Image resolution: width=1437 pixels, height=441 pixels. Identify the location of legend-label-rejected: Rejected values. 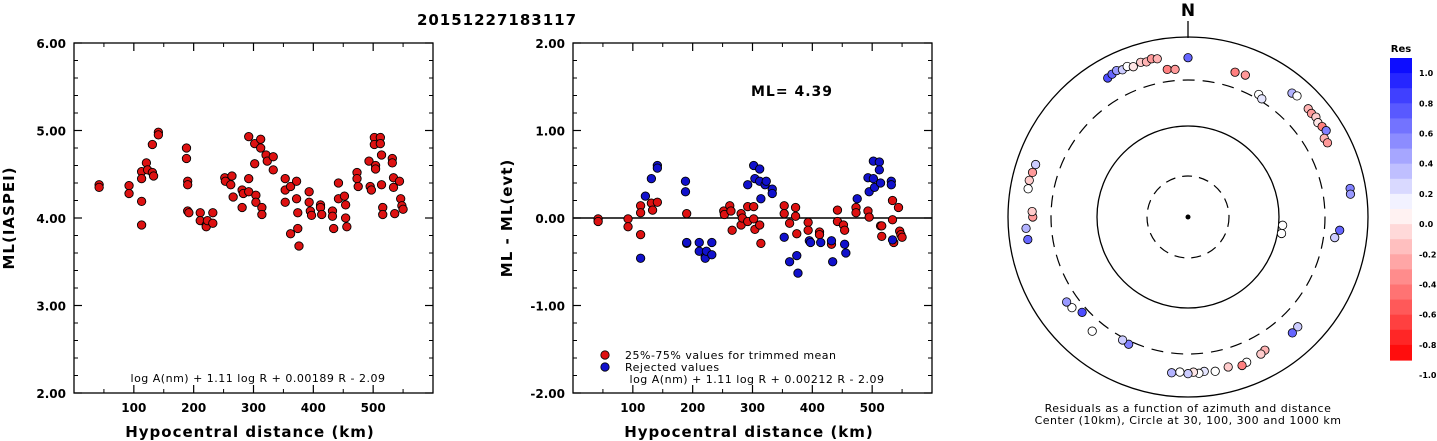
(672, 367).